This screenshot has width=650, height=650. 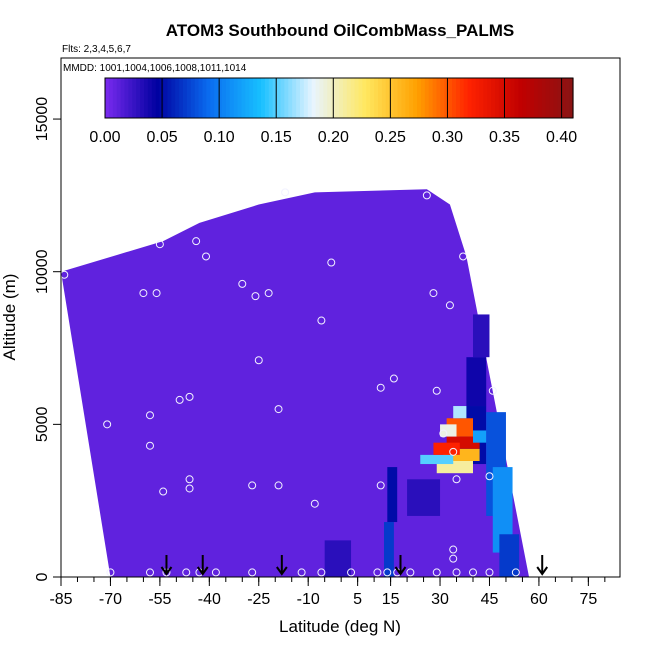 What do you see at coordinates (561, 137) in the screenshot?
I see `colorbar-tick-label: 0.40` at bounding box center [561, 137].